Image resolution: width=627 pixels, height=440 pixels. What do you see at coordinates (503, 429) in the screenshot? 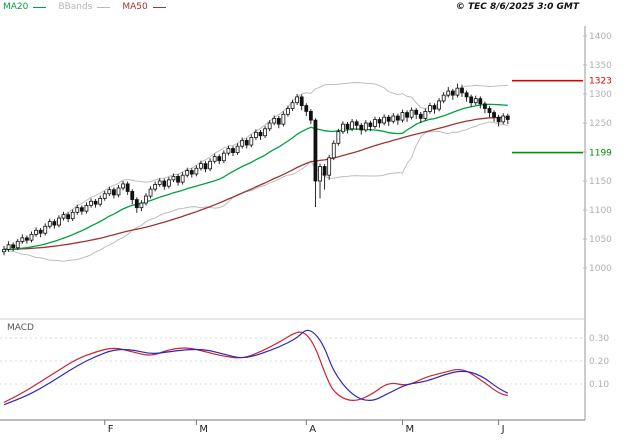
I see `month-label: J` at bounding box center [503, 429].